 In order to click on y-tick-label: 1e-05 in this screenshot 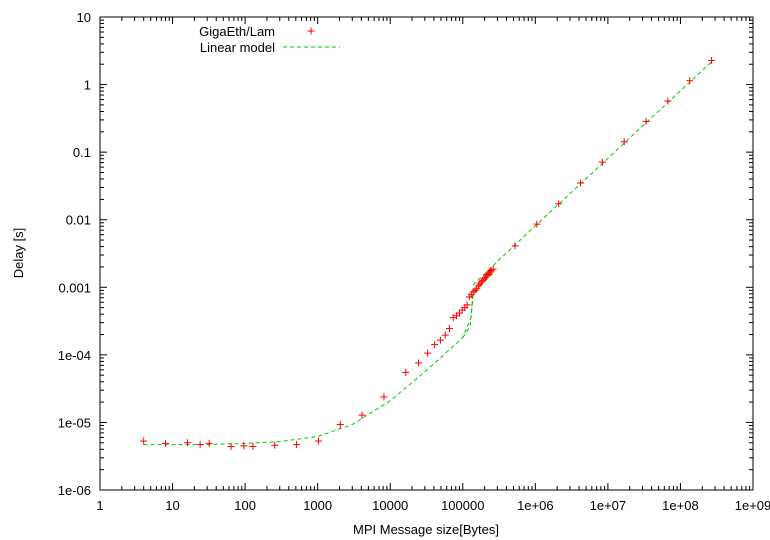, I will do `click(74, 422)`.